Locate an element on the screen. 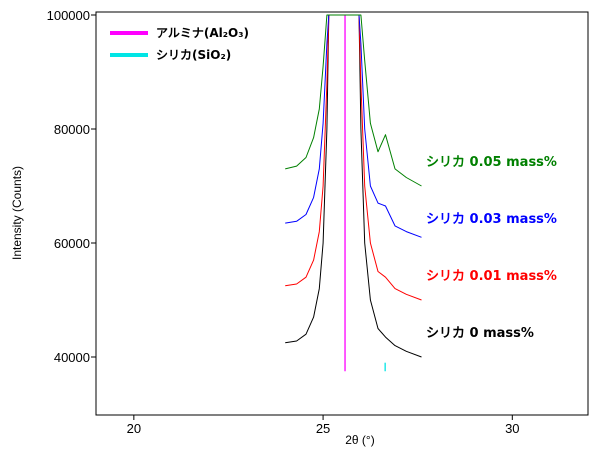 The height and width of the screenshot is (455, 600). y-tick-label: 80000 is located at coordinates (72, 129).